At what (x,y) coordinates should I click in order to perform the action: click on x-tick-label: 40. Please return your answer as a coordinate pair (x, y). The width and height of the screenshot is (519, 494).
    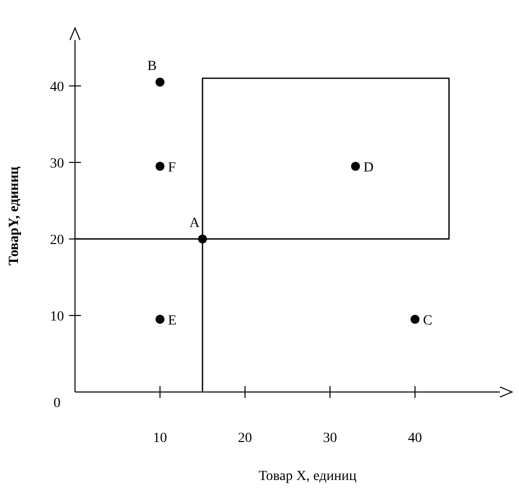
    Looking at the image, I should click on (415, 438).